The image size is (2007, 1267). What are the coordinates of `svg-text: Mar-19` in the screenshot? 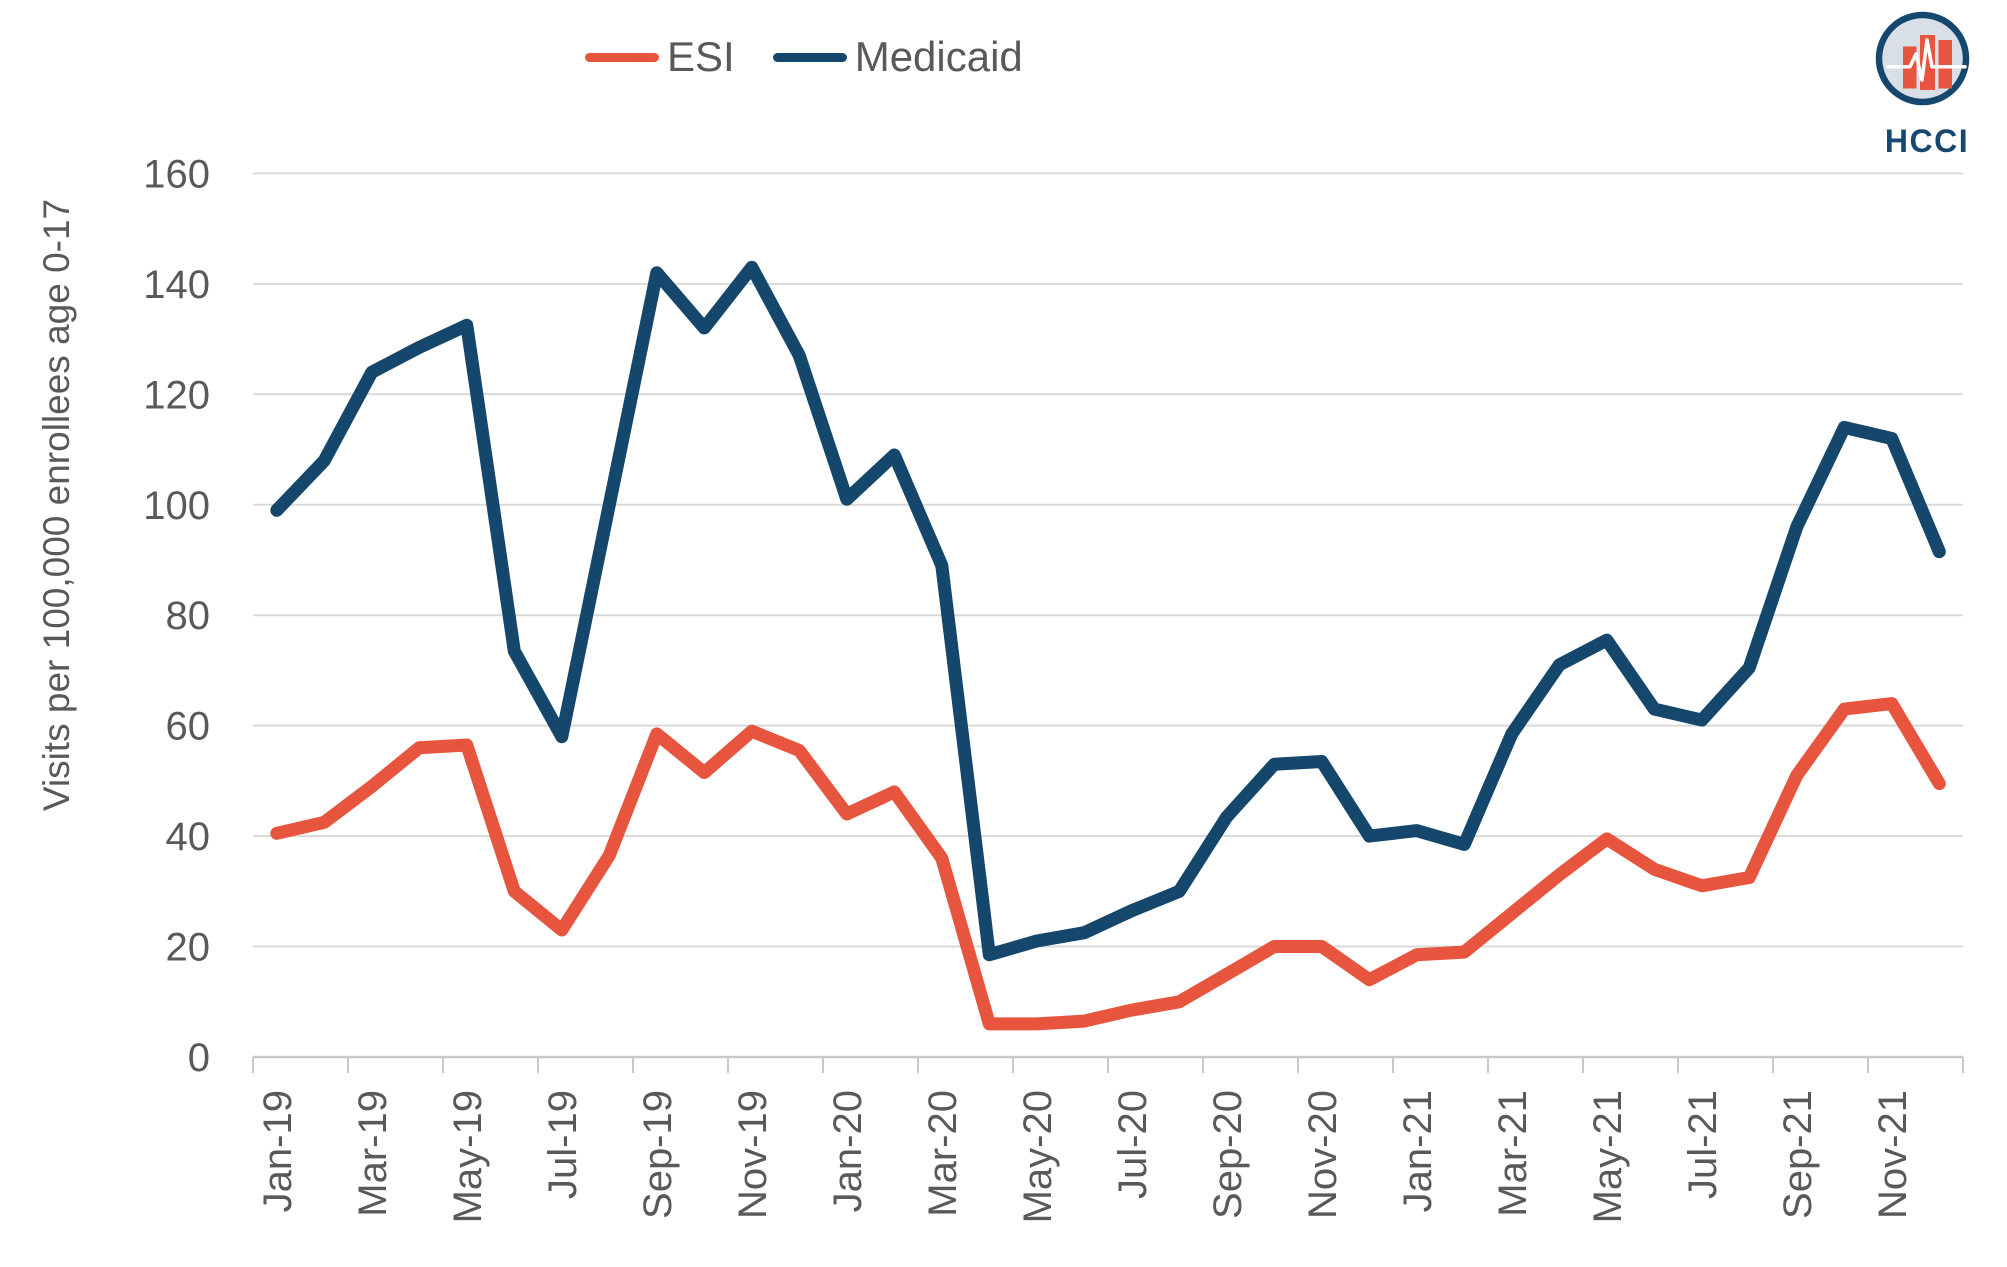 It's located at (373, 1153).